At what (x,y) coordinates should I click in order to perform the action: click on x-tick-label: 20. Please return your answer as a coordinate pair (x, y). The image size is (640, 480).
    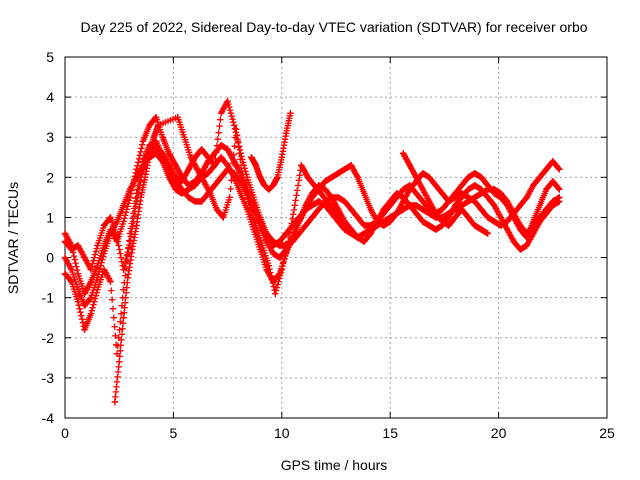
    Looking at the image, I should click on (499, 433).